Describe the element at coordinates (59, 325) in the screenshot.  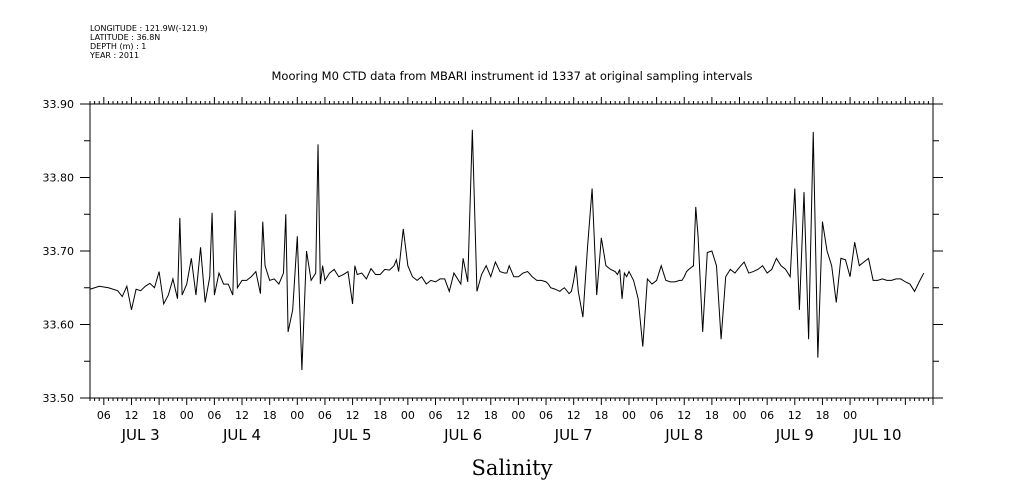
I see `y-tick-label: 33.60` at that location.